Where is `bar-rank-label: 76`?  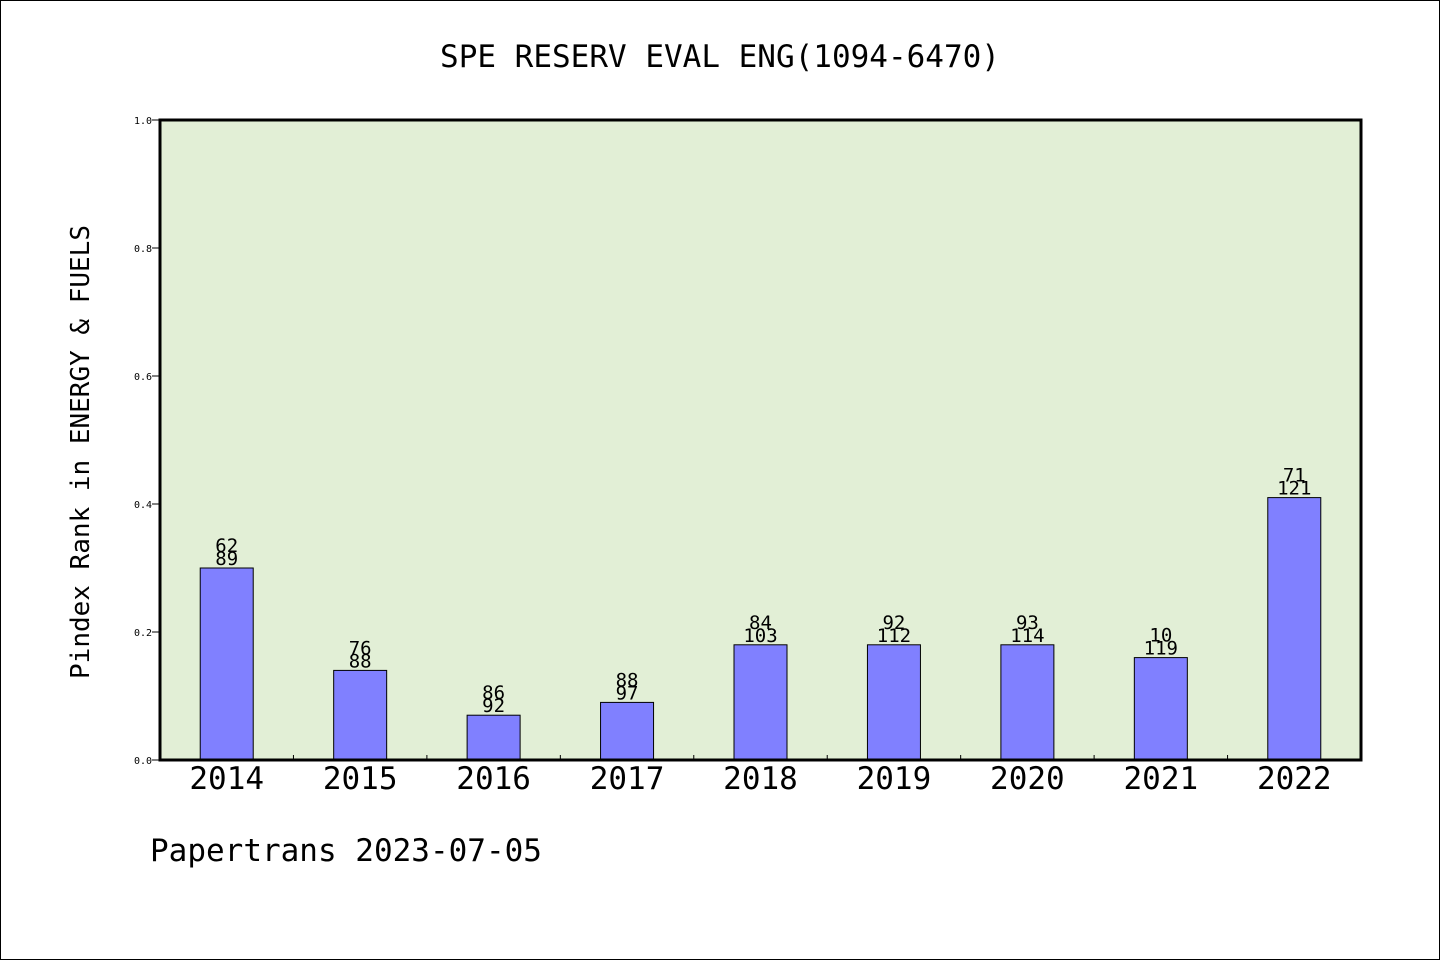
bar-rank-label: 76 is located at coordinates (360, 648).